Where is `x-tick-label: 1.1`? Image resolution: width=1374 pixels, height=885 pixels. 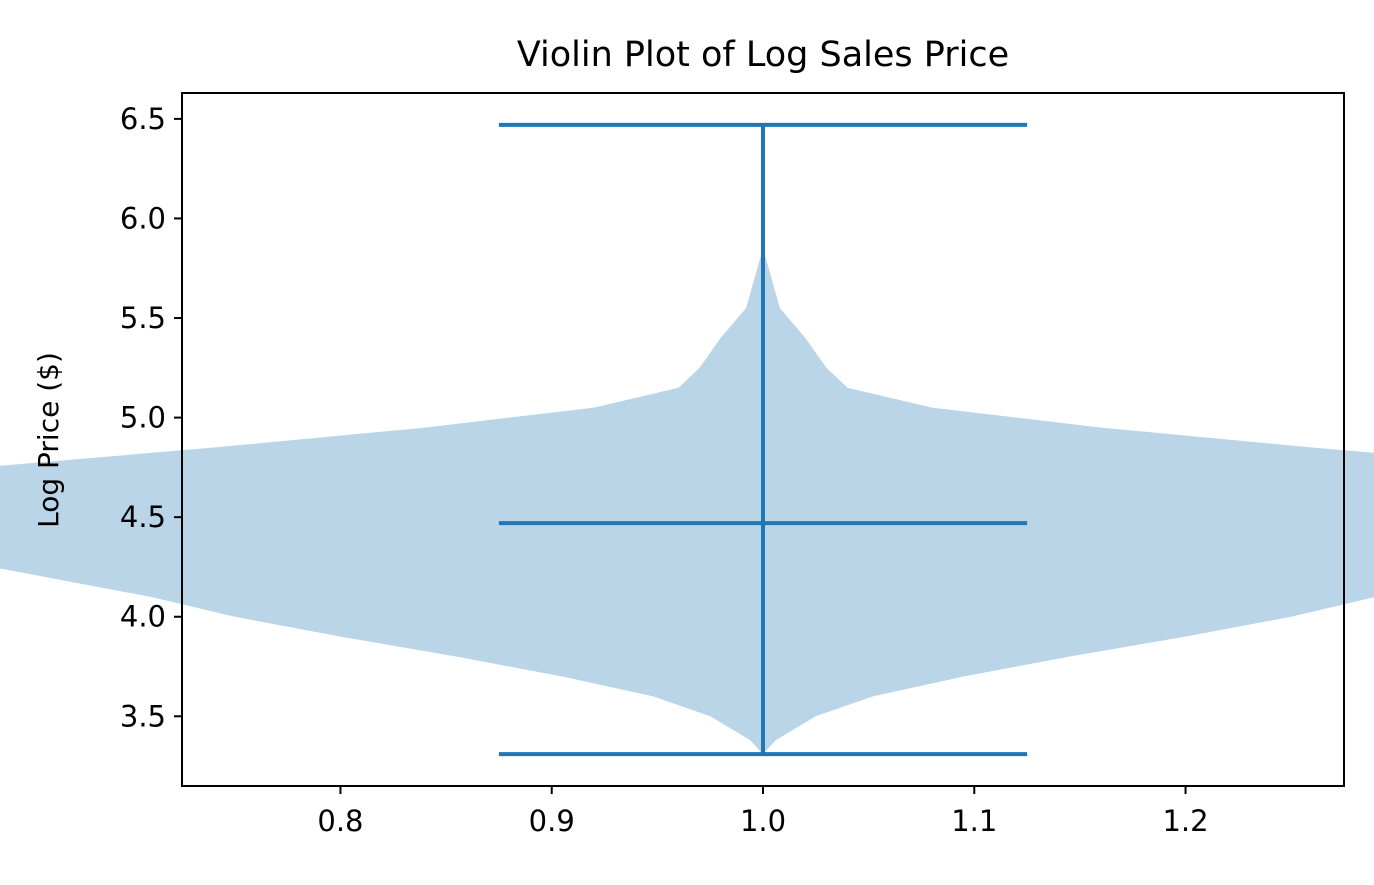
x-tick-label: 1.1 is located at coordinates (974, 821).